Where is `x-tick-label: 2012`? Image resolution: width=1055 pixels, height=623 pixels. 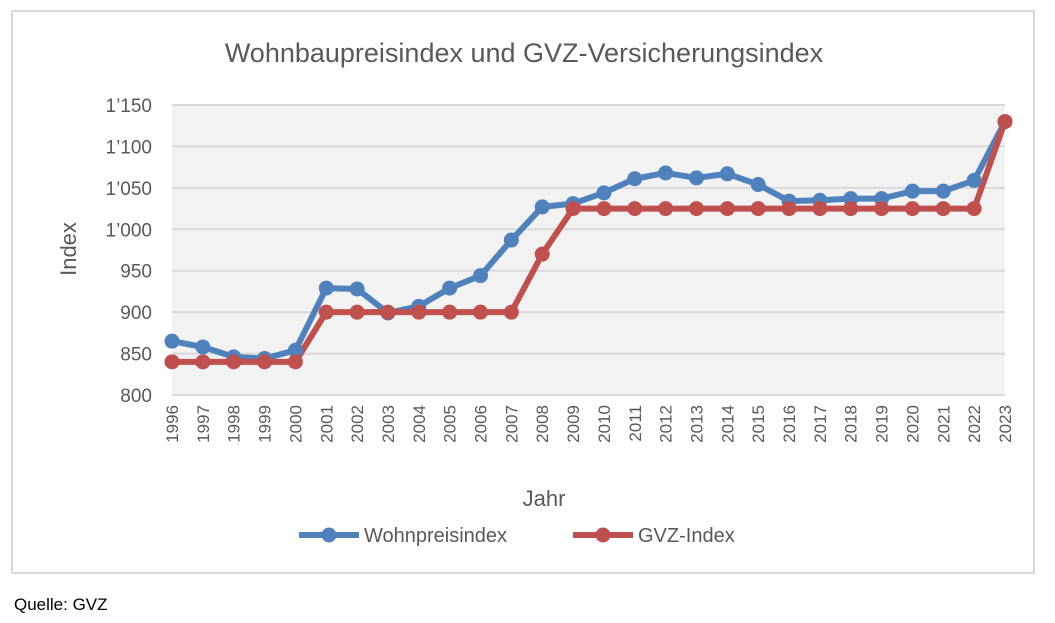
x-tick-label: 2012 is located at coordinates (666, 424).